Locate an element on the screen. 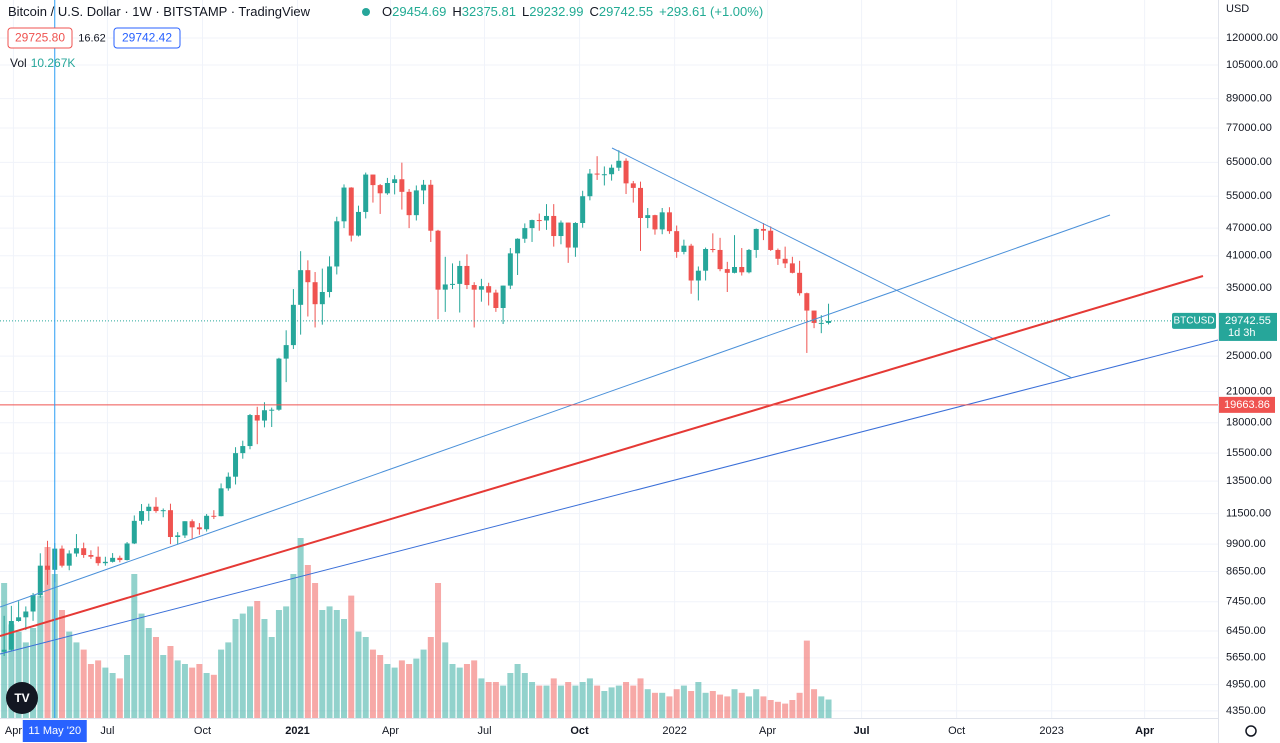 This screenshot has width=1280, height=743. settings-gear is located at coordinates (1251, 731).